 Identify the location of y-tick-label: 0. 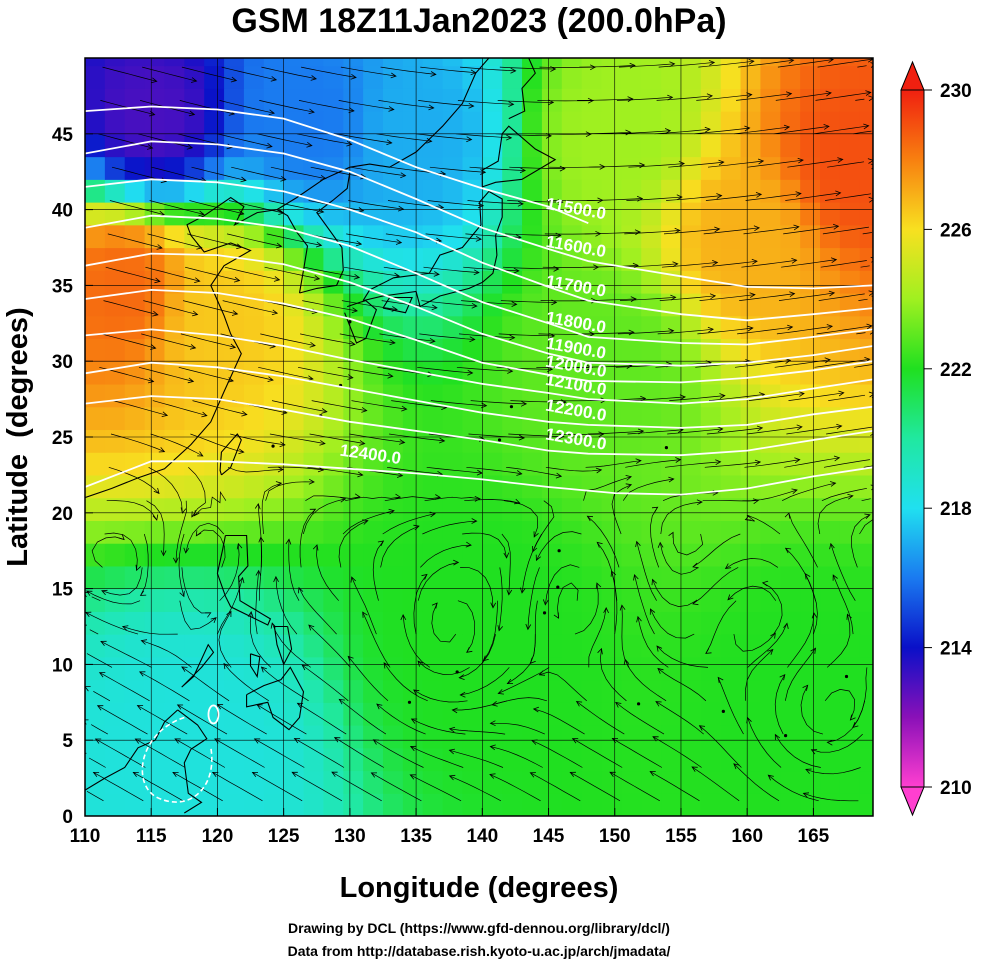
(67, 817).